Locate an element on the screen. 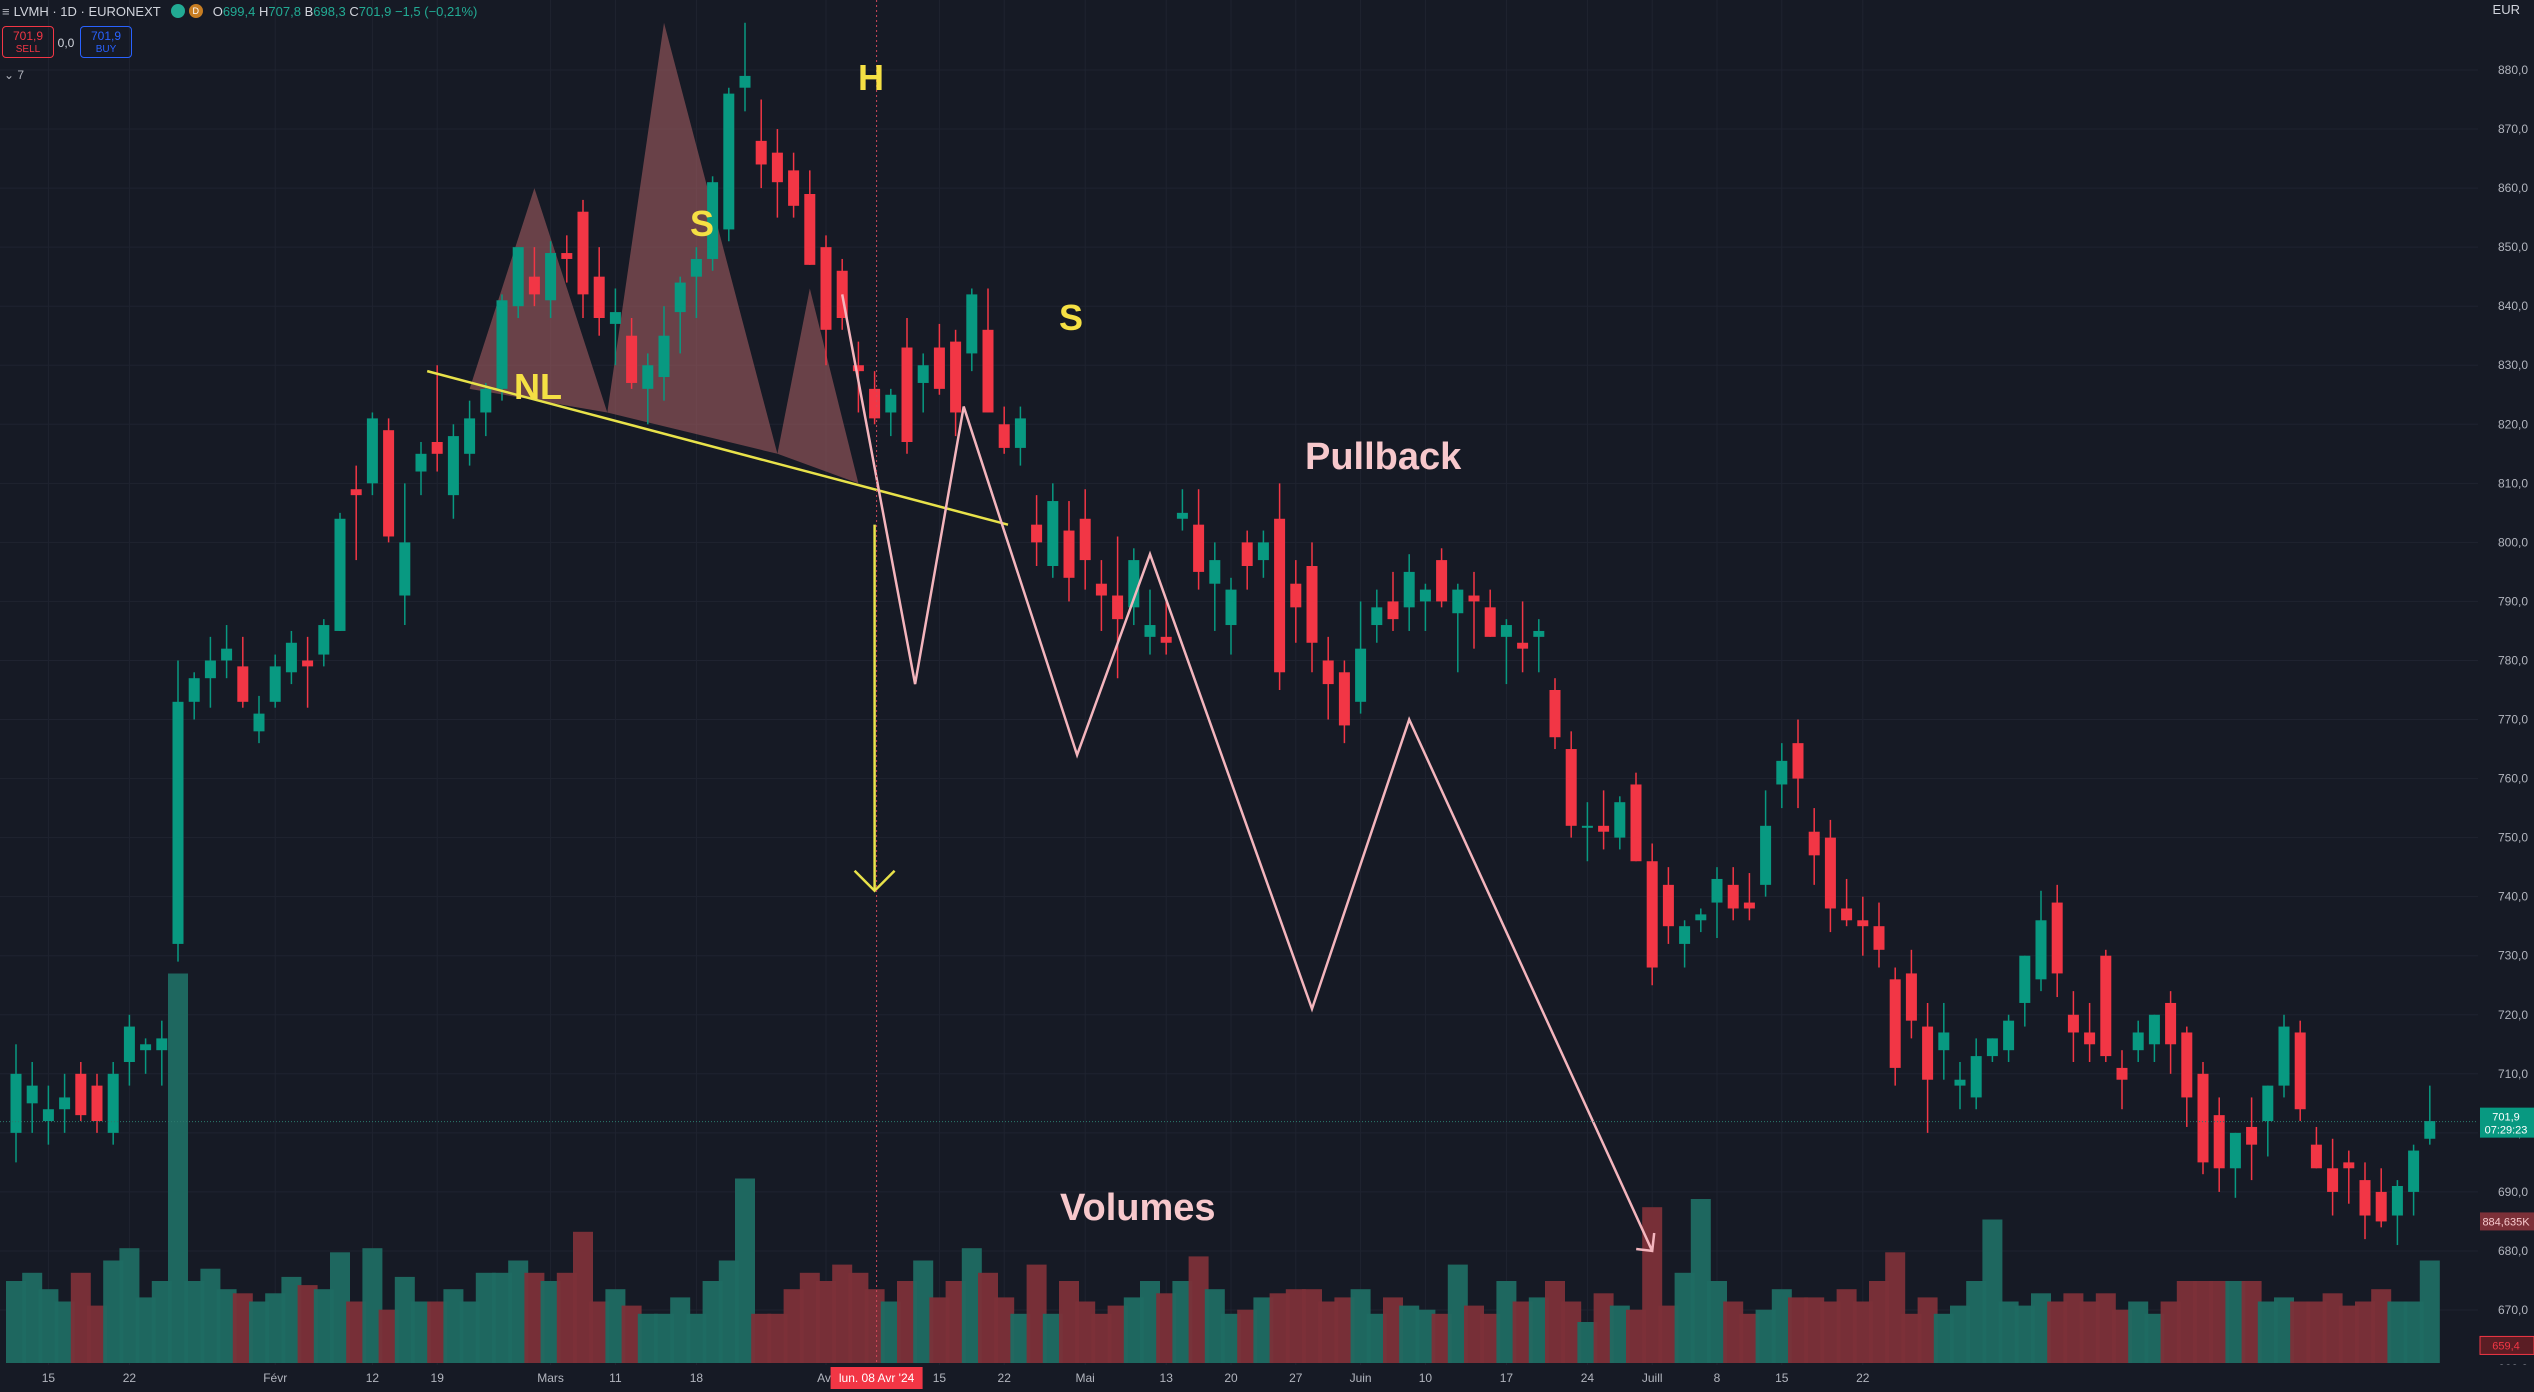 The width and height of the screenshot is (2534, 1392). pattern-fill is located at coordinates (818, 386).